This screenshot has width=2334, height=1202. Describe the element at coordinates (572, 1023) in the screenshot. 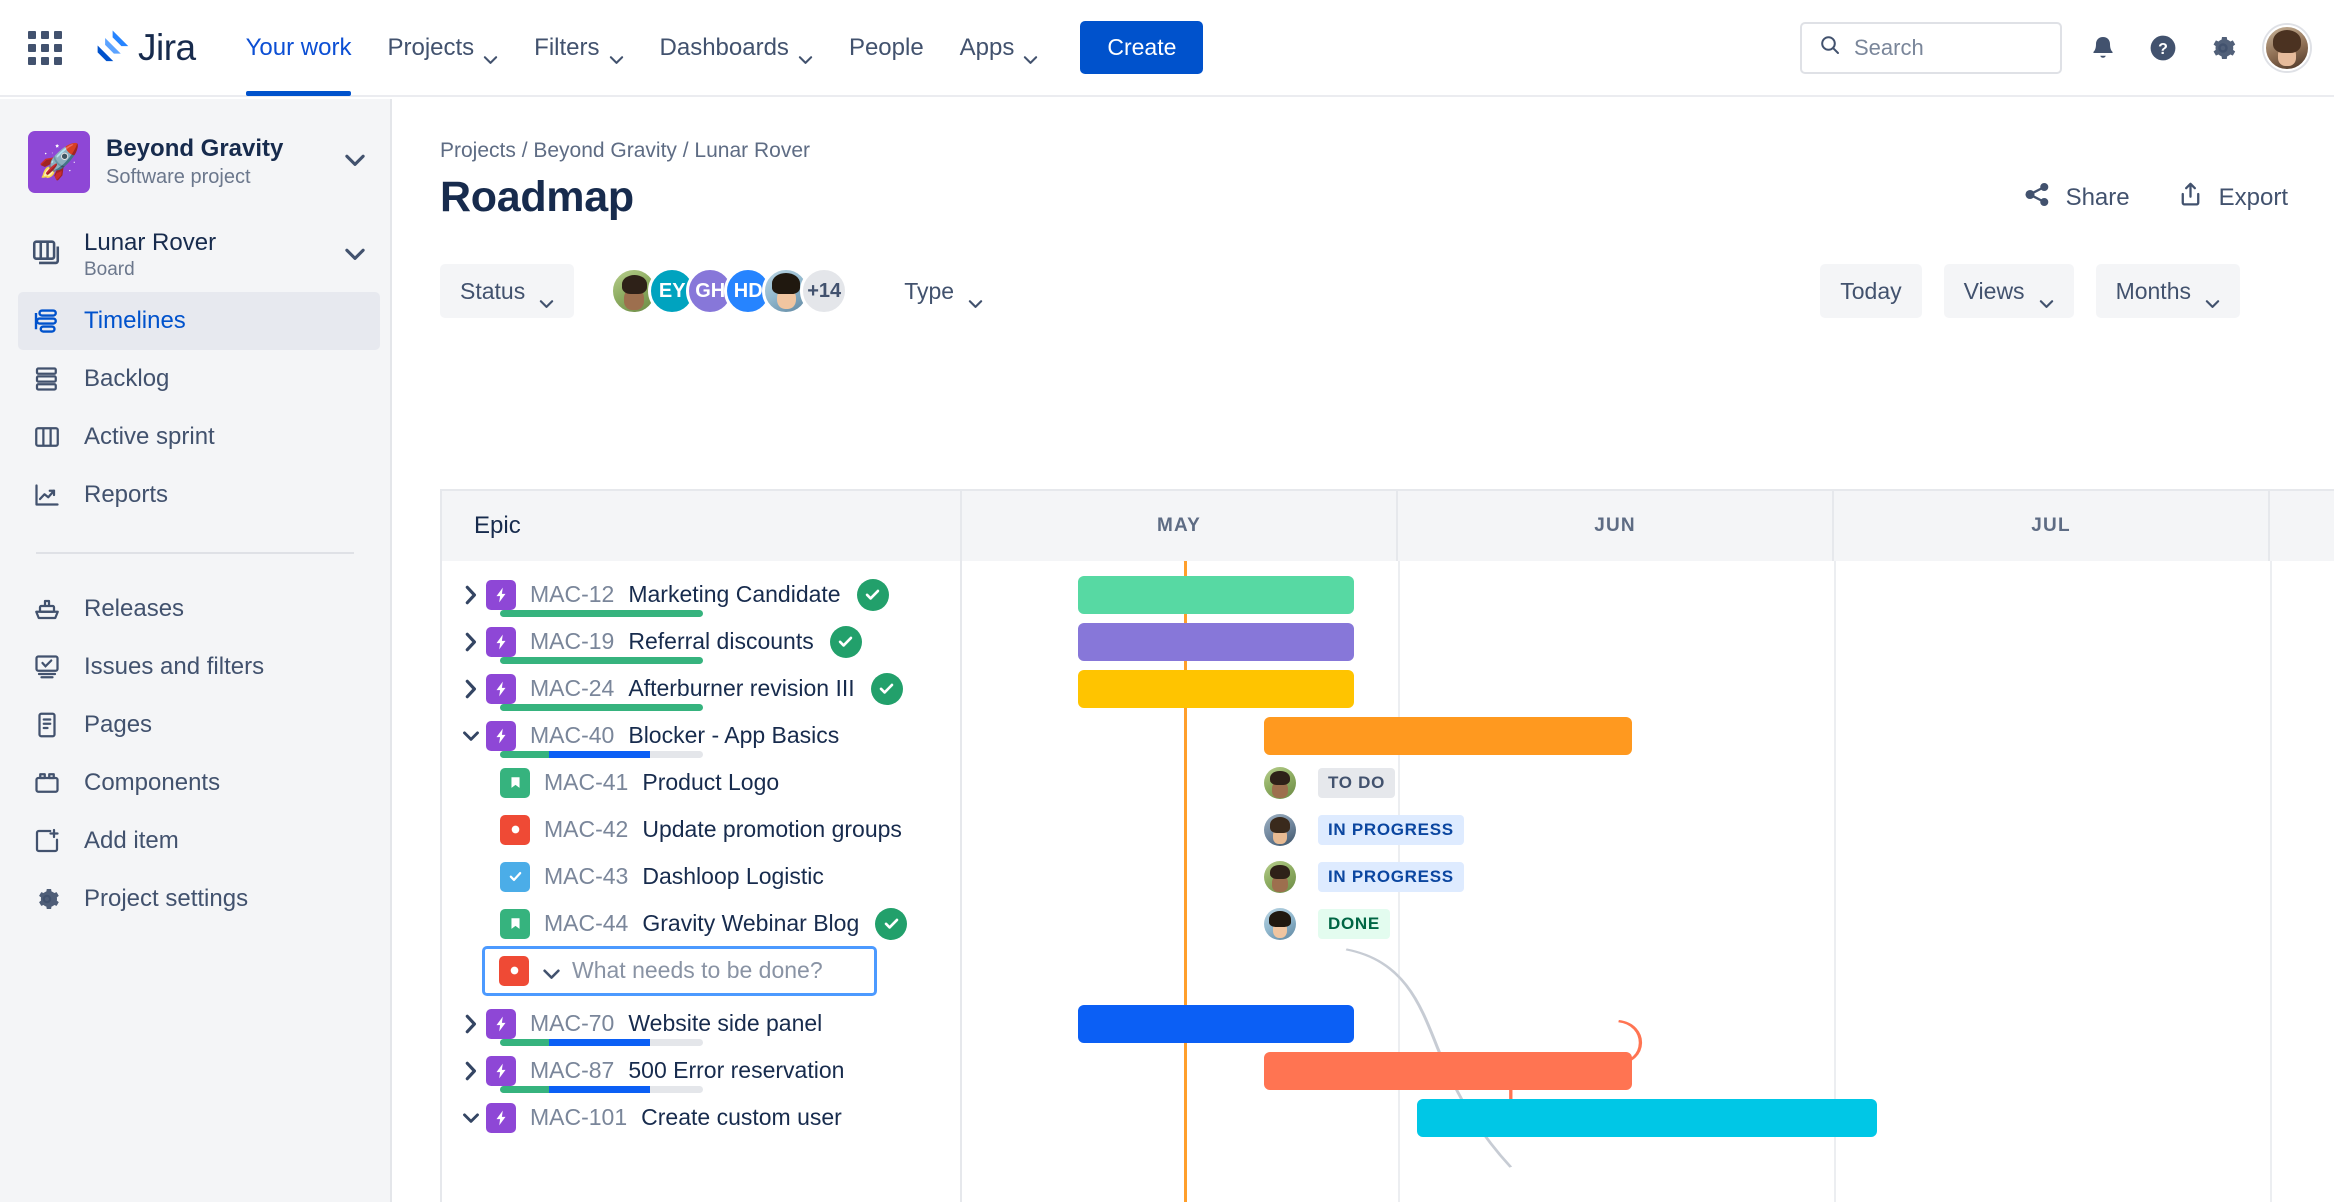

I see `issue-key: MAC-70` at that location.